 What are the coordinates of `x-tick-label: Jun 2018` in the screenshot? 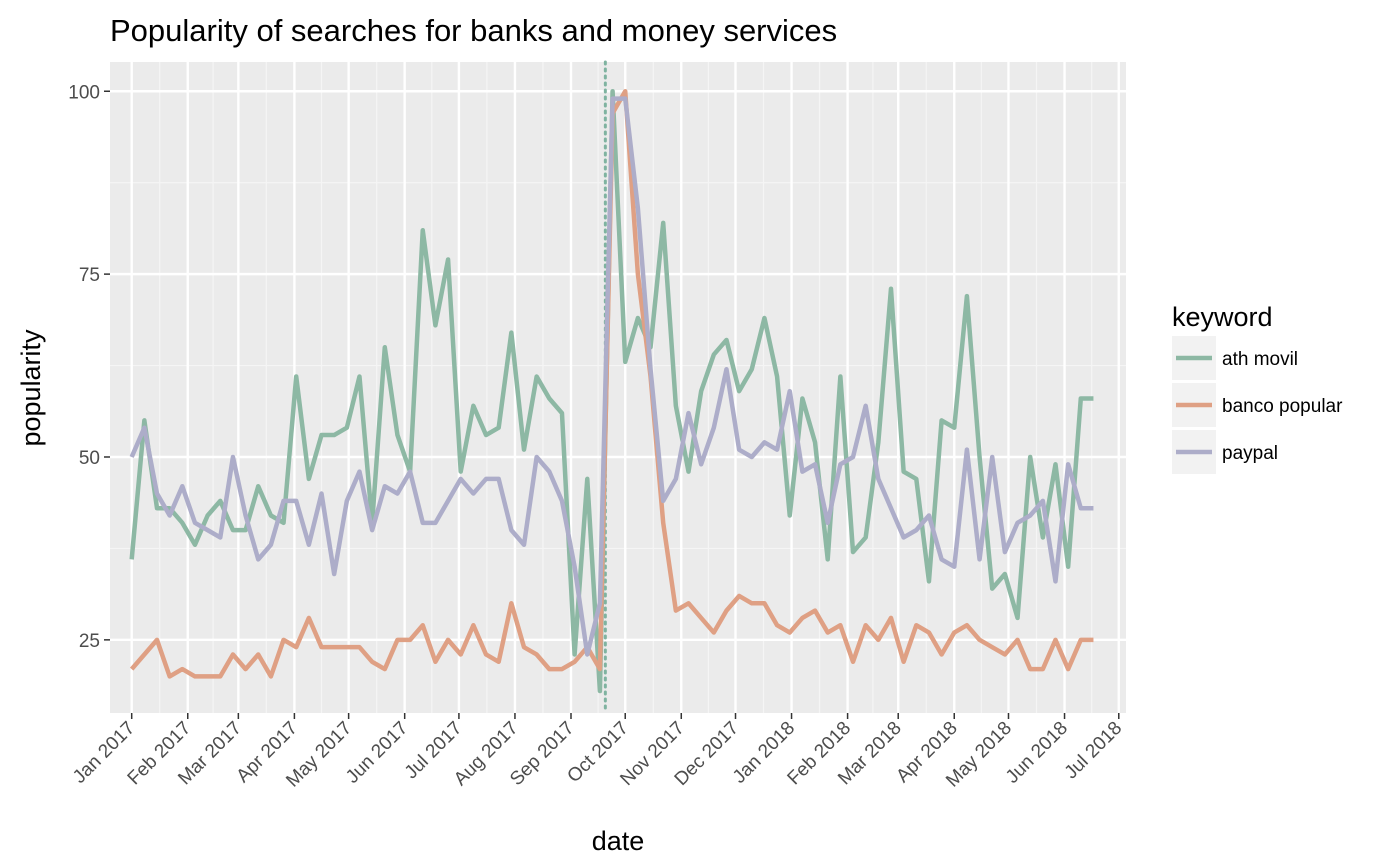 It's located at (1037, 753).